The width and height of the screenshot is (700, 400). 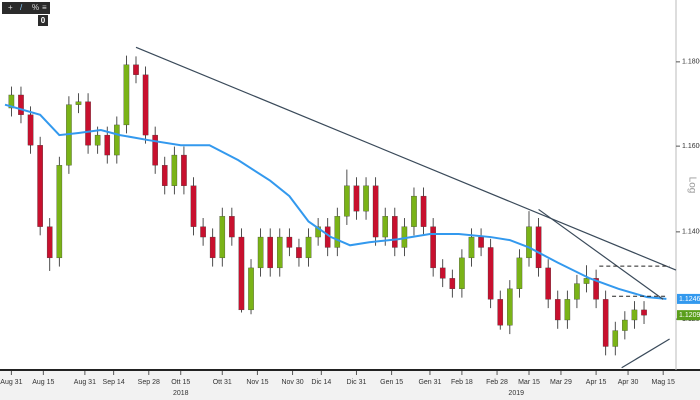 I want to click on tool-icon: ≡, so click(x=44, y=7).